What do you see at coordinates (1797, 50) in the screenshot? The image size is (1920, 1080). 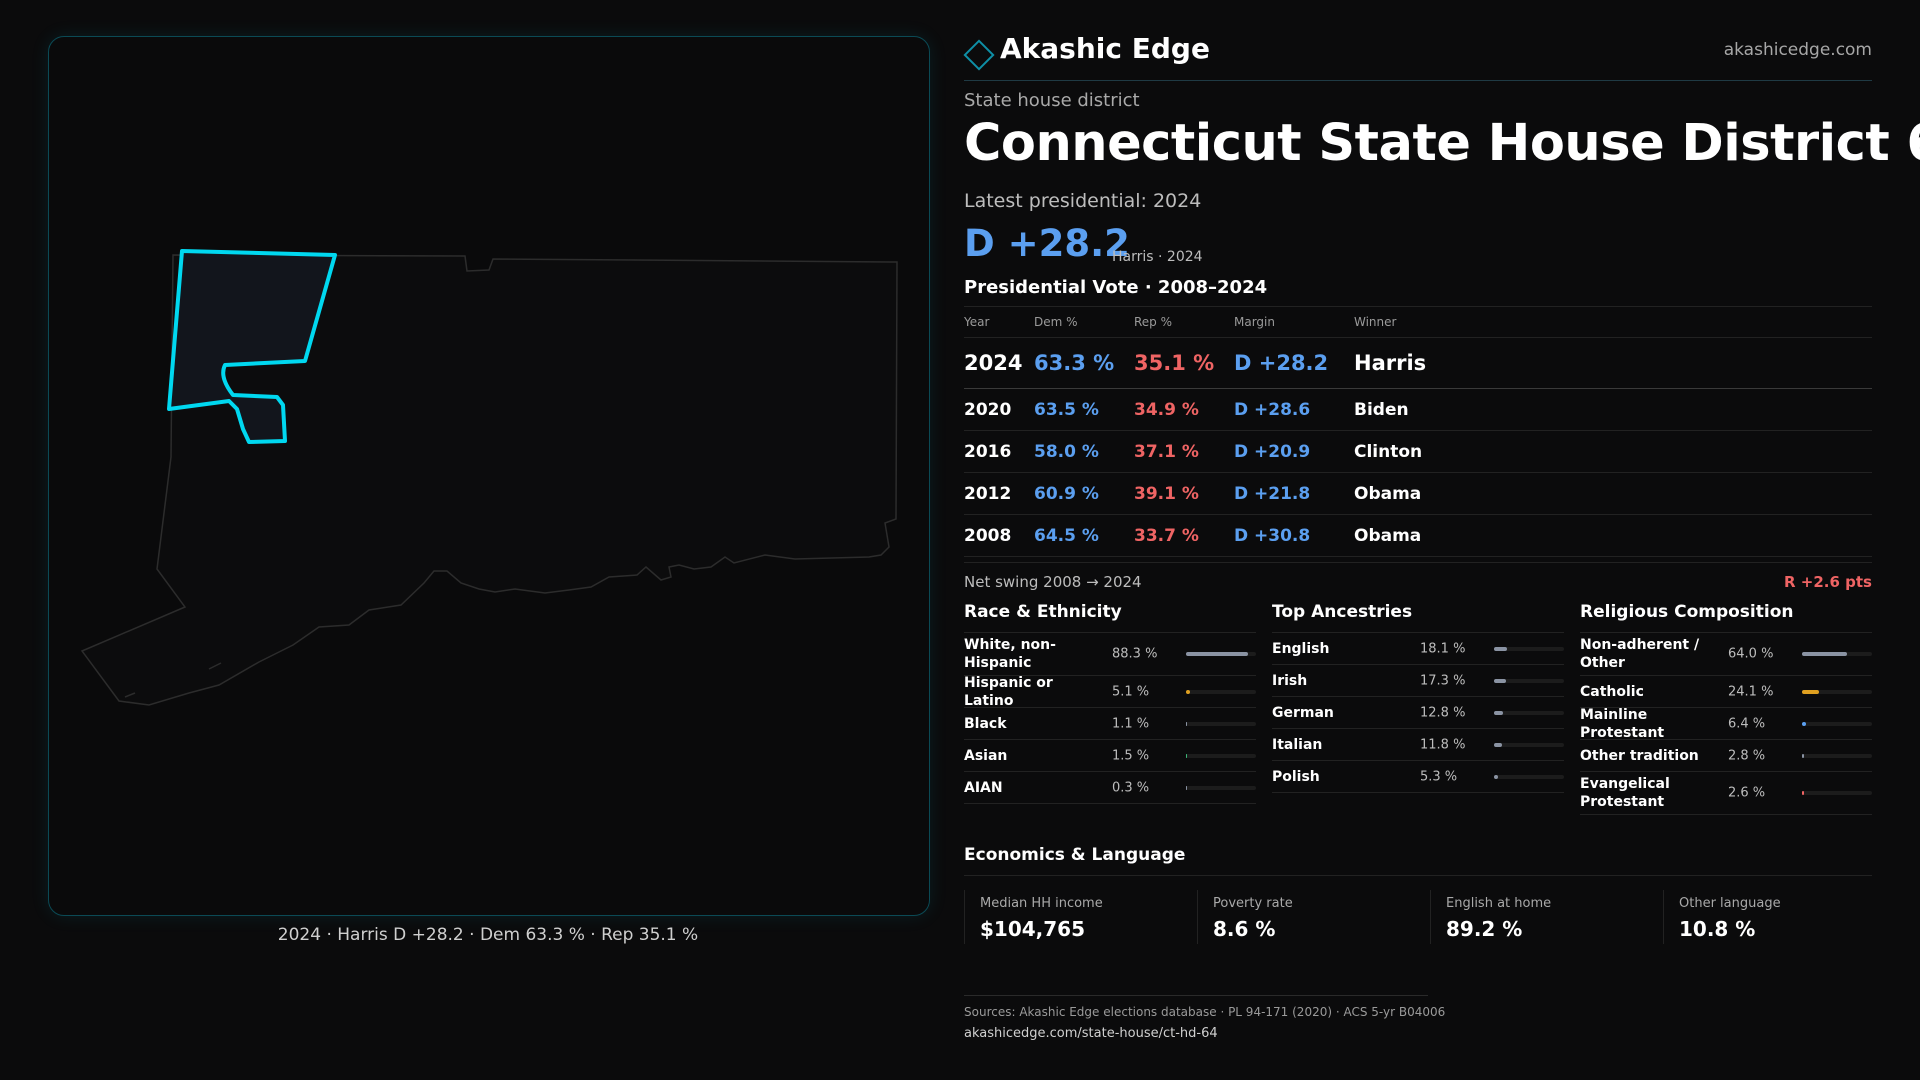 I see `brand-url-link: akashicedge.com` at bounding box center [1797, 50].